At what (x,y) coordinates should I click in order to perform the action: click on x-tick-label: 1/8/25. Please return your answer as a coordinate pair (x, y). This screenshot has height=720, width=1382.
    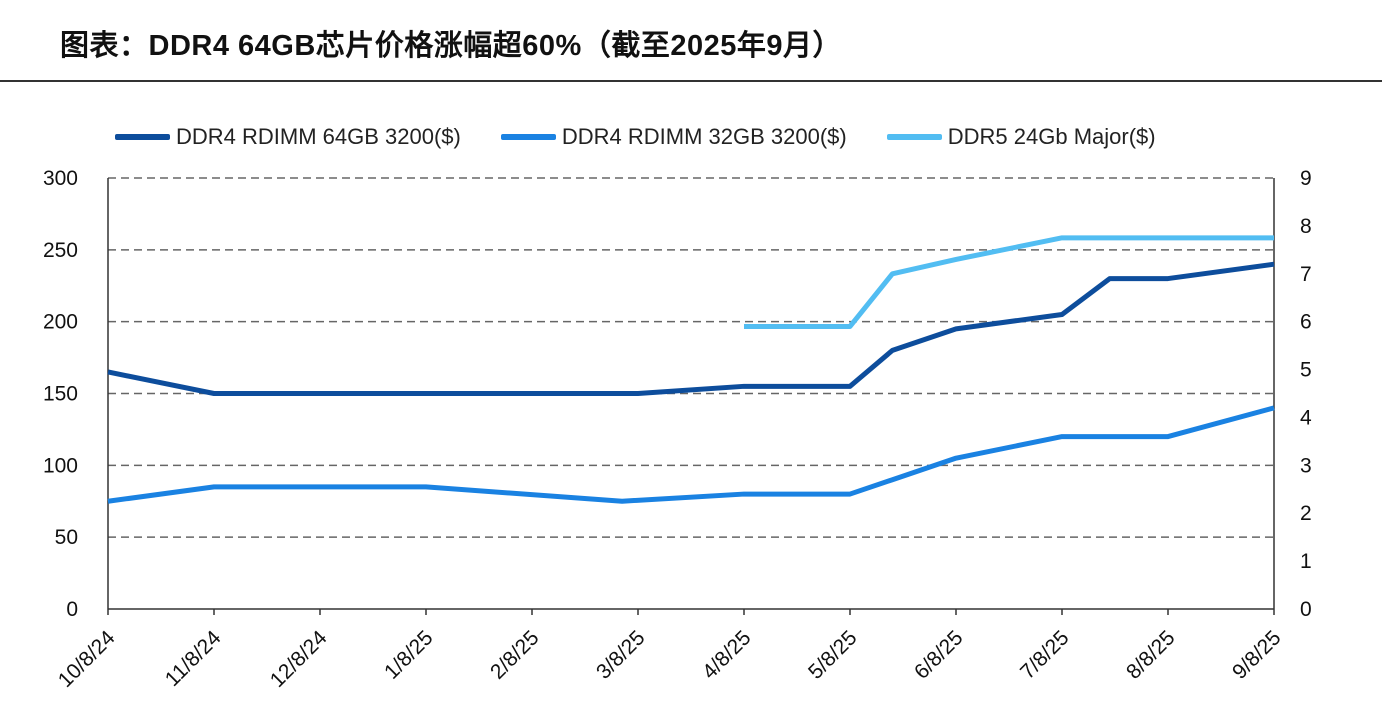
    Looking at the image, I should click on (409, 655).